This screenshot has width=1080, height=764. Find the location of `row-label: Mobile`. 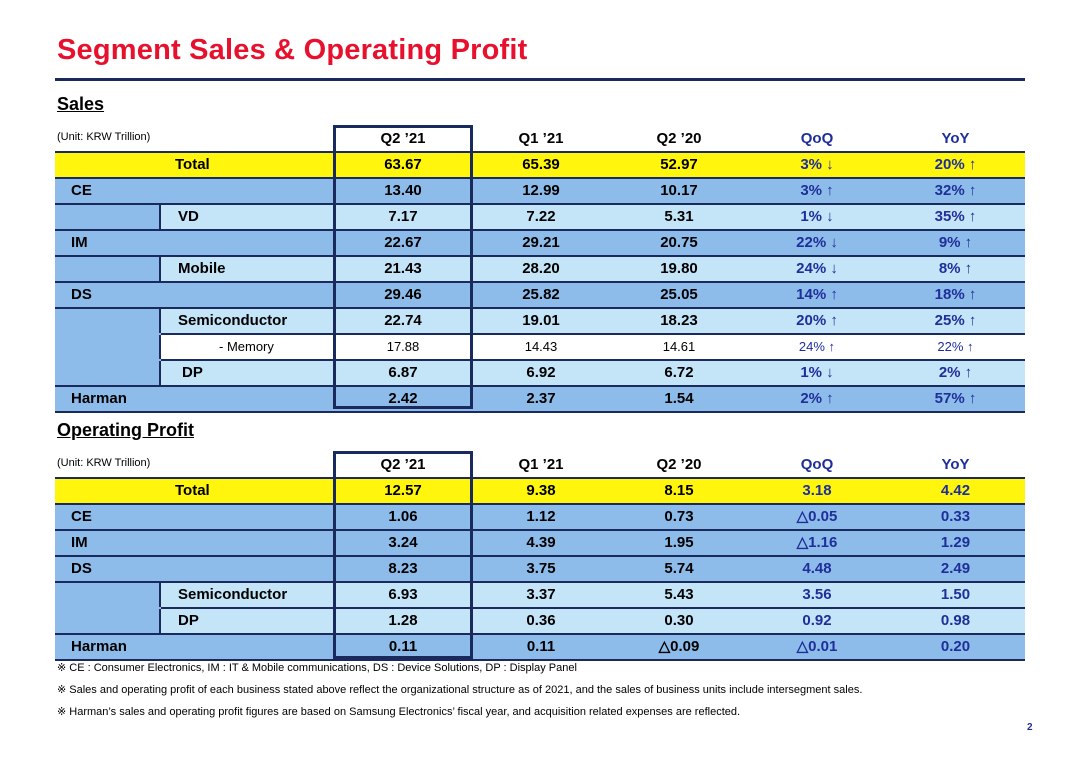

row-label: Mobile is located at coordinates (246, 269).